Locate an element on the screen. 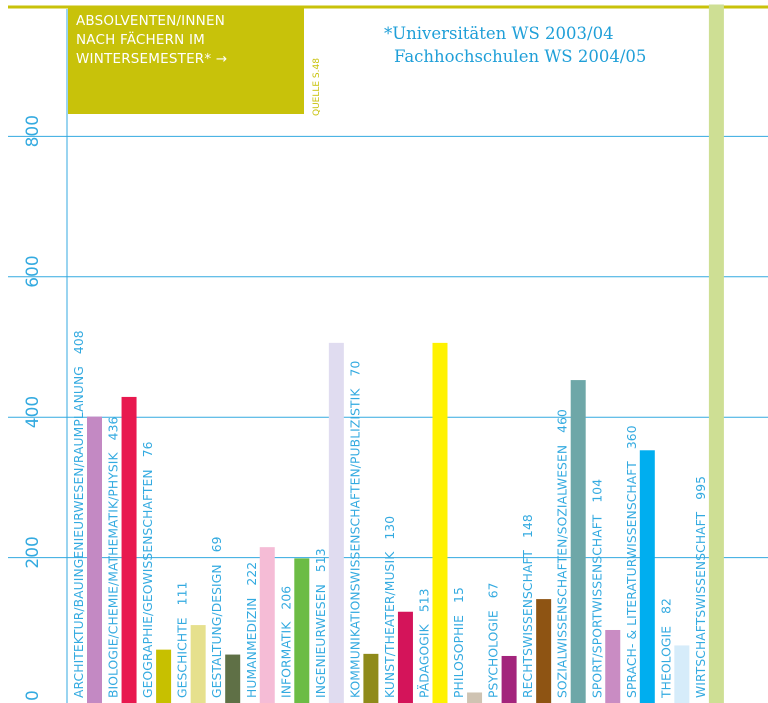 This screenshot has width=768, height=703. bar-label: GESTALTUNG/DESIGN 69 is located at coordinates (217, 617).